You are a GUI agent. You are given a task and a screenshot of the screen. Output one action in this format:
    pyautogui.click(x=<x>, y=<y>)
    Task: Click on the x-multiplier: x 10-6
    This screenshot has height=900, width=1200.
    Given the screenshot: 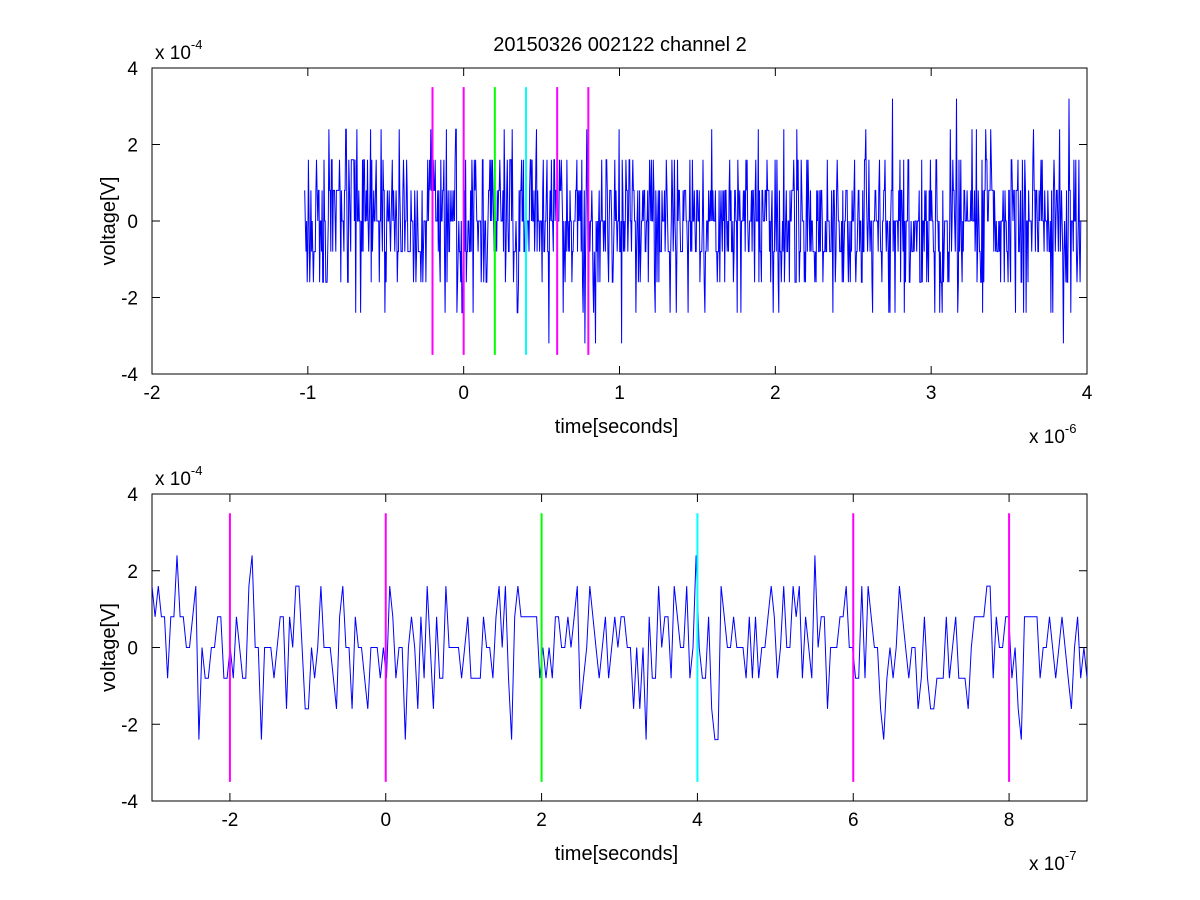 What is the action you would take?
    pyautogui.click(x=1052, y=434)
    